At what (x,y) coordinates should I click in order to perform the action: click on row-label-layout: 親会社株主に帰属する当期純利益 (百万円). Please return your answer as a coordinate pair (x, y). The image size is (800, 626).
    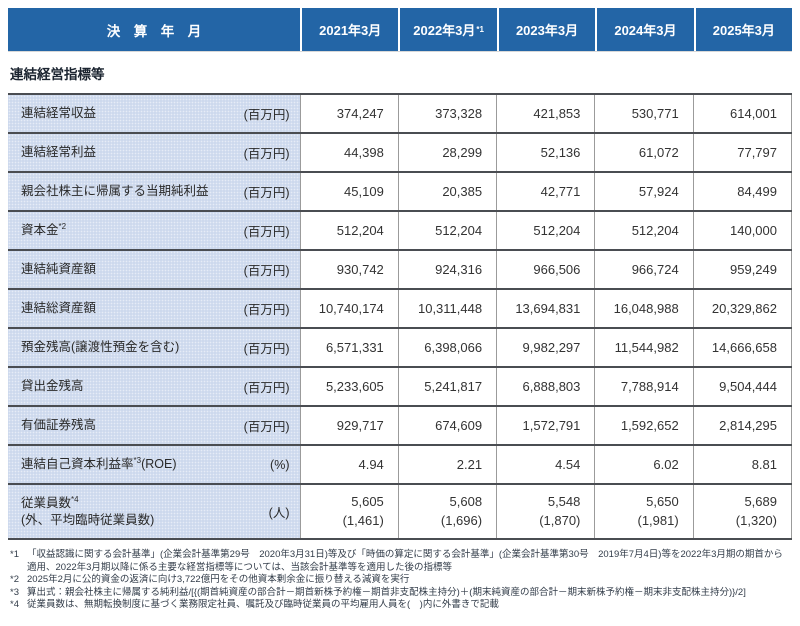
    Looking at the image, I should click on (155, 191).